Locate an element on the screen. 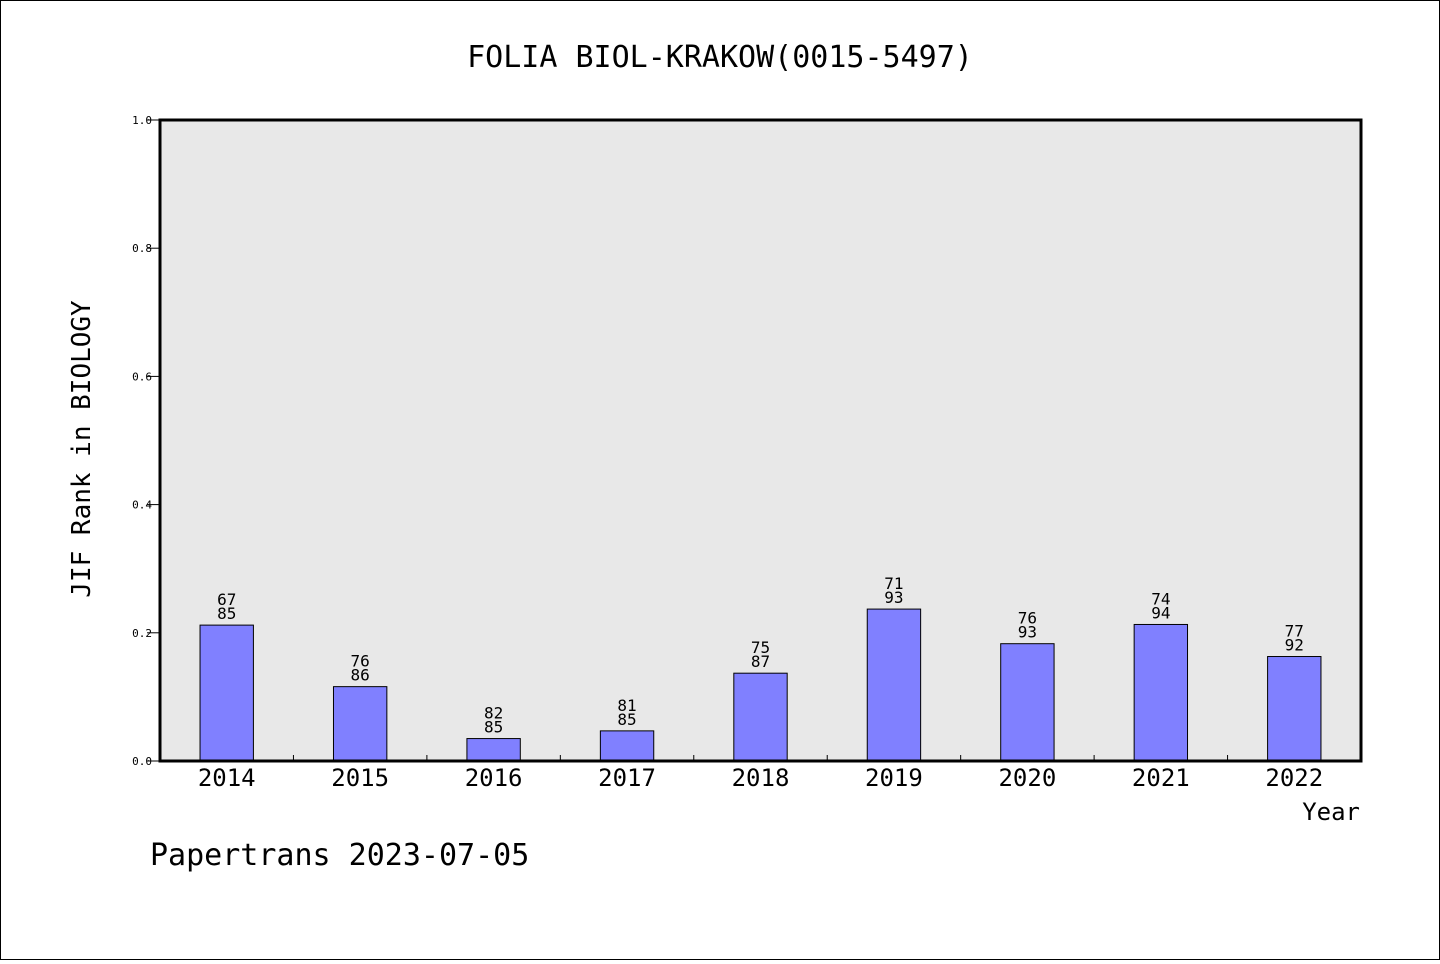  y-tick-label: 0.0 is located at coordinates (142, 761).